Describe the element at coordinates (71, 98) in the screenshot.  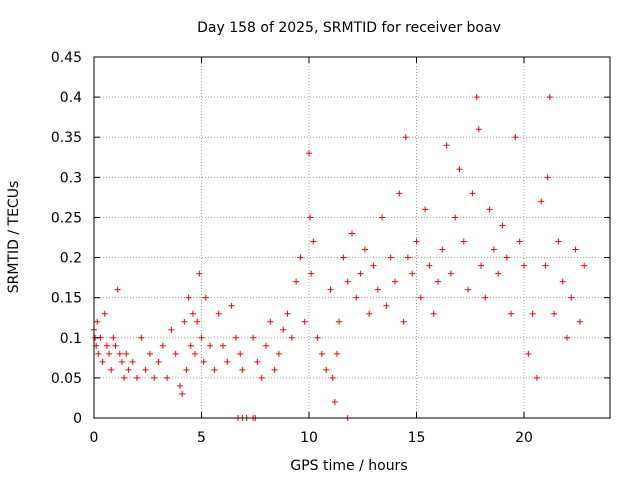
I see `y-tick-label: 0.4` at that location.